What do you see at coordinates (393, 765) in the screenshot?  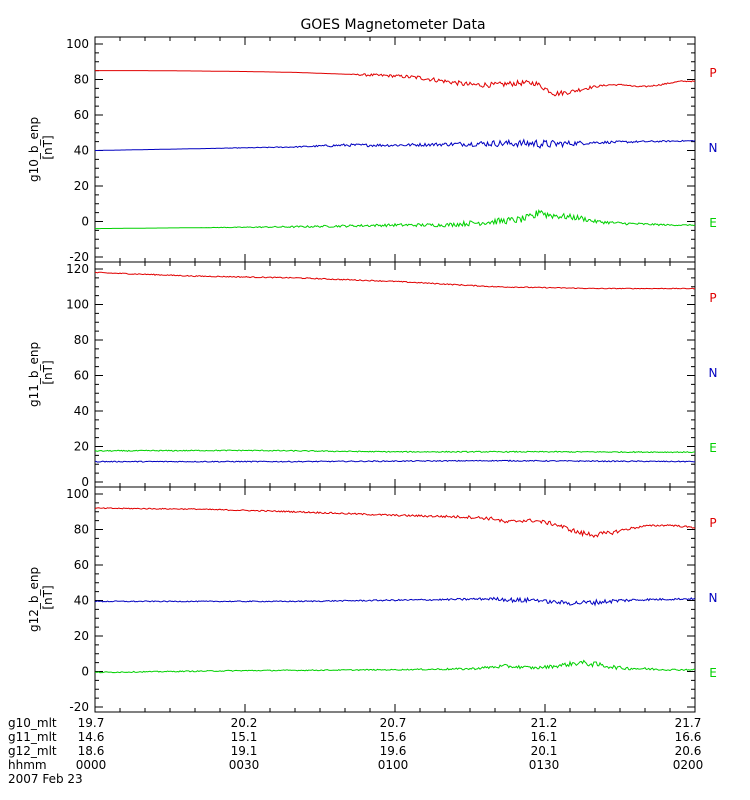 I see `axis-row-value: 0100` at bounding box center [393, 765].